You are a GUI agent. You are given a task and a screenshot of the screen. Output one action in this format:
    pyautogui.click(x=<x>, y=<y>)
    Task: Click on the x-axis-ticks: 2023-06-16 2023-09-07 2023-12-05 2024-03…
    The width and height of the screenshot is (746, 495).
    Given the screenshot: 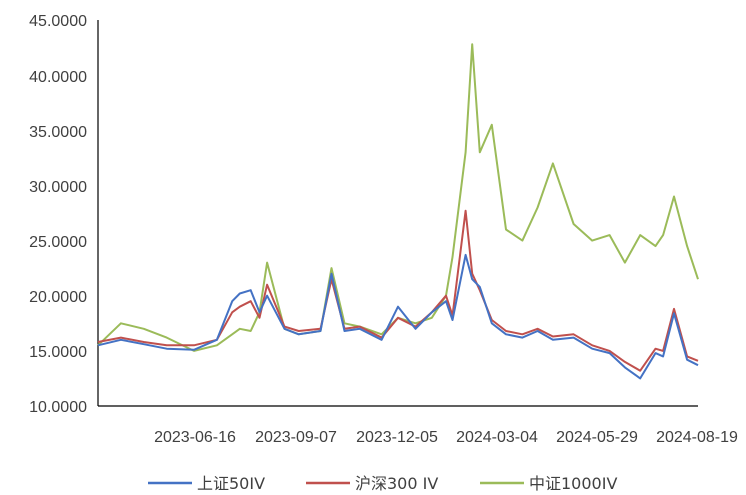 What is the action you would take?
    pyautogui.click(x=446, y=437)
    